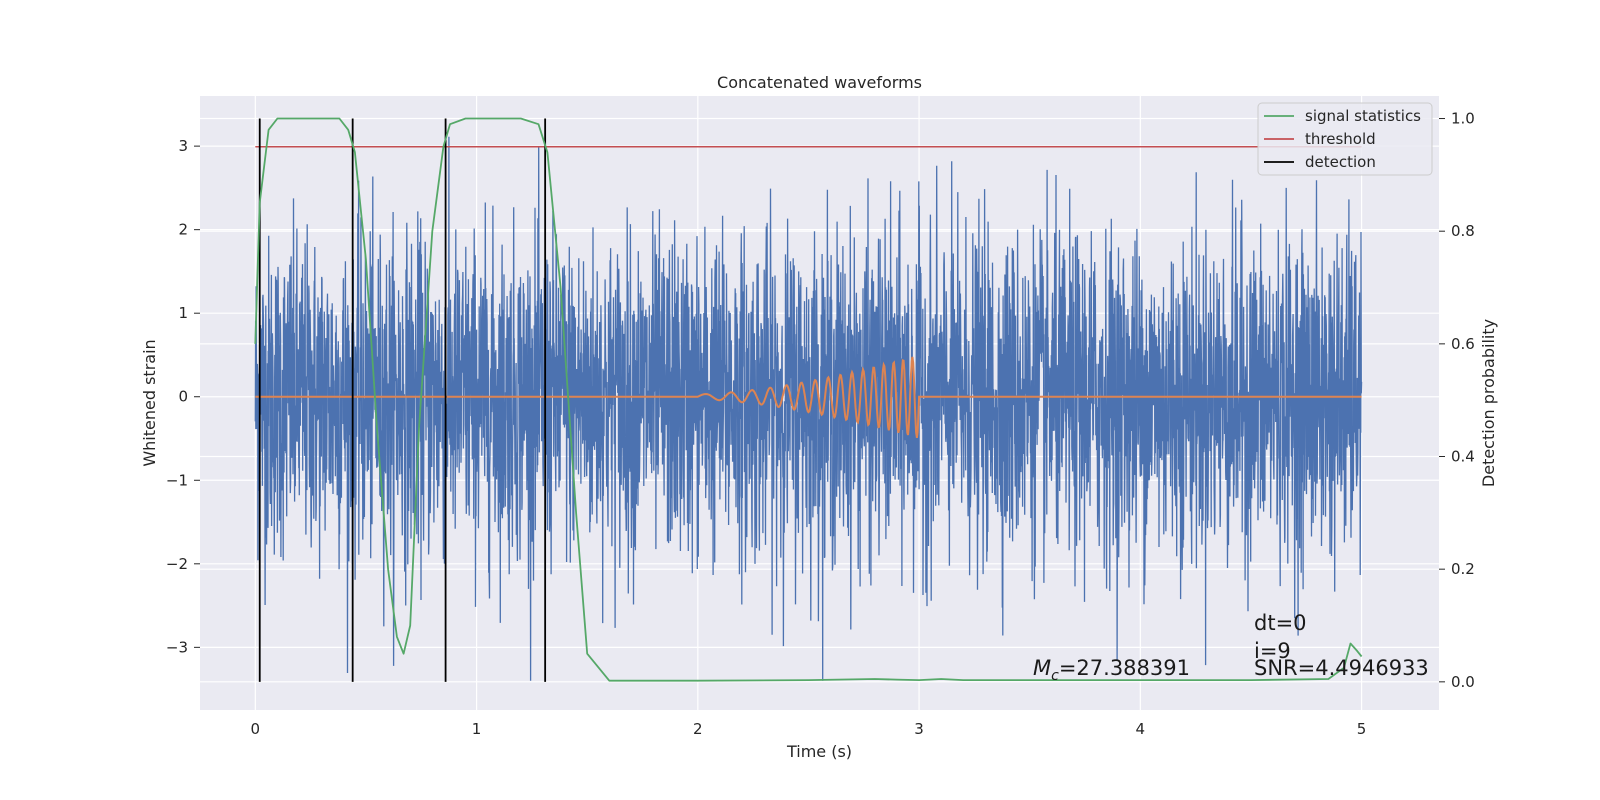 The image size is (1600, 800). What do you see at coordinates (1124, 668) in the screenshot?
I see `annotation-mc-value: =27.388391` at bounding box center [1124, 668].